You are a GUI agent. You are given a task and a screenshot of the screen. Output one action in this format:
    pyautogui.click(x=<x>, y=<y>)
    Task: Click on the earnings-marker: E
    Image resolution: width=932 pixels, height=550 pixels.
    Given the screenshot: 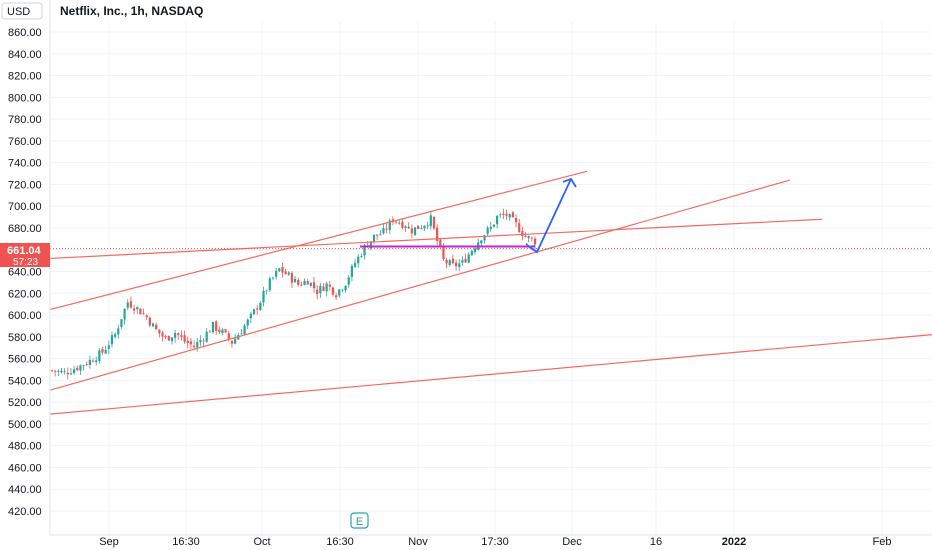 What is the action you would take?
    pyautogui.click(x=359, y=520)
    